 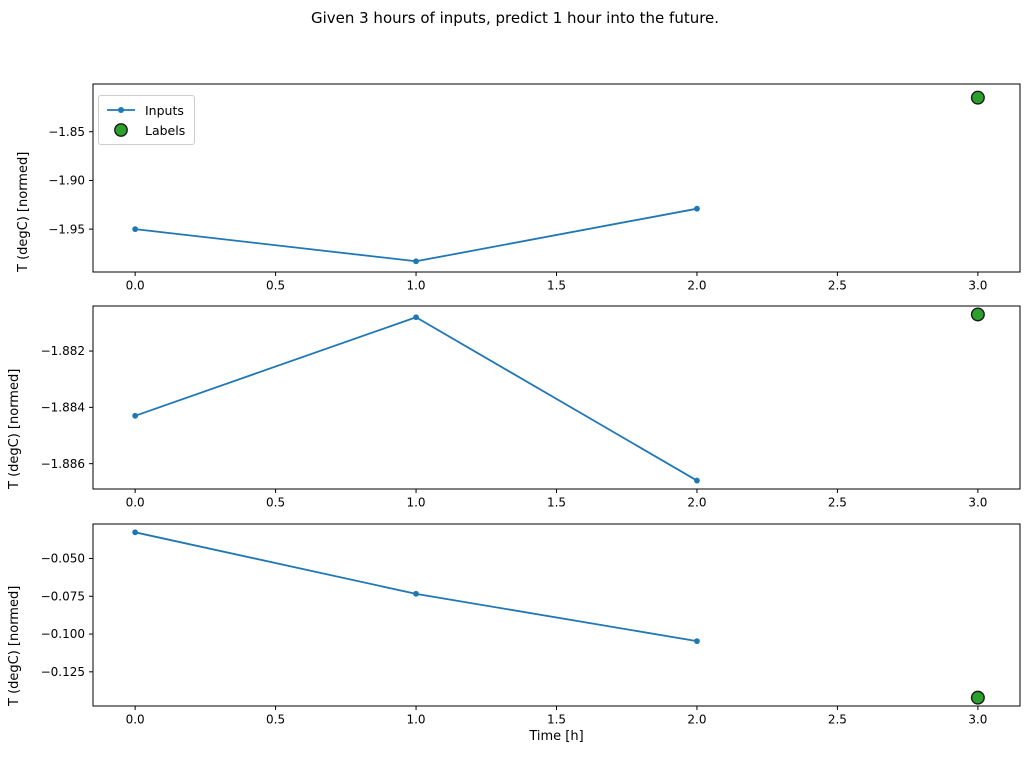 I want to click on legend-item-labels: Labels, so click(x=145, y=130).